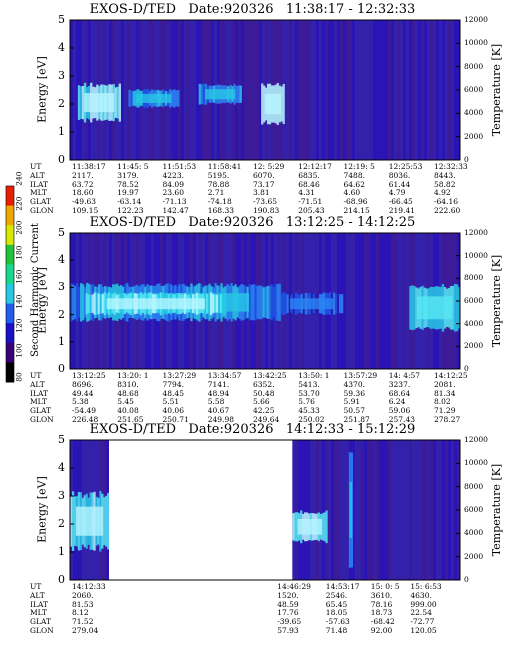 The height and width of the screenshot is (649, 505). What do you see at coordinates (224, 375) in the screenshot?
I see `ephemeris-value: 13:34:57` at bounding box center [224, 375].